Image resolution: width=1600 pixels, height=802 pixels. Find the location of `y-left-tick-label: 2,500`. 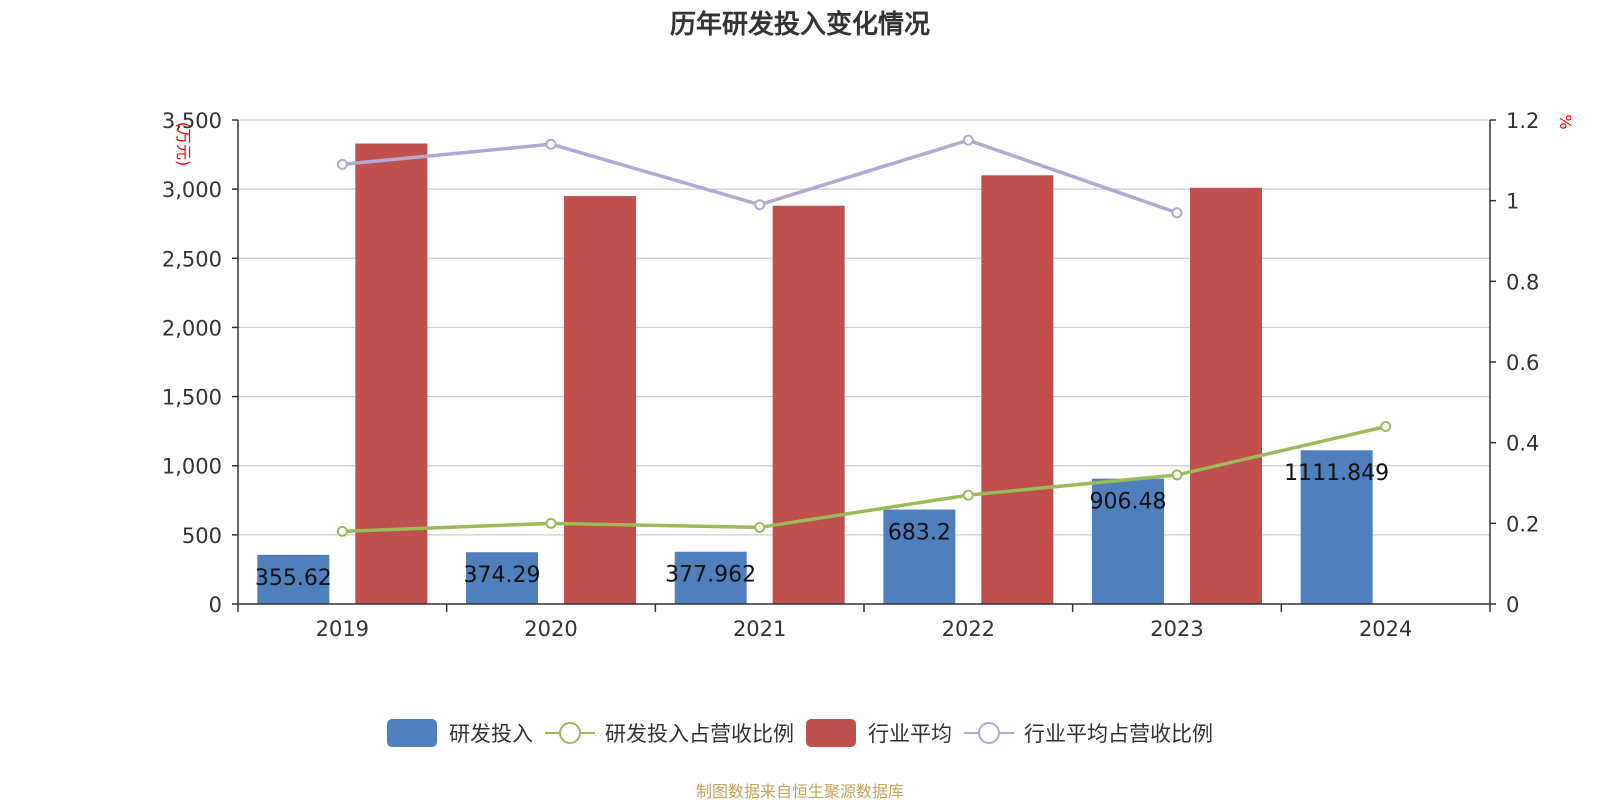

y-left-tick-label: 2,500 is located at coordinates (192, 259).